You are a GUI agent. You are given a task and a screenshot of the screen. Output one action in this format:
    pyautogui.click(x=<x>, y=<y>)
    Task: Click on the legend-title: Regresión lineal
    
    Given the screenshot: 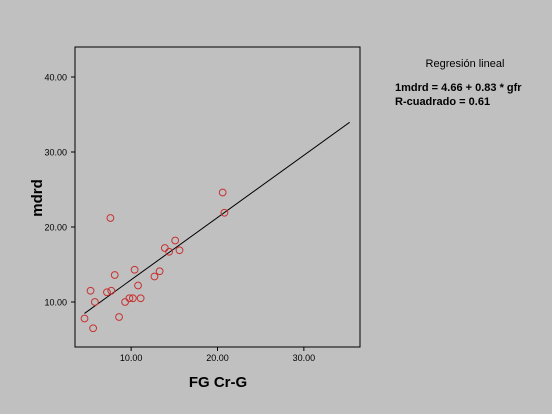 What is the action you would take?
    pyautogui.click(x=465, y=64)
    